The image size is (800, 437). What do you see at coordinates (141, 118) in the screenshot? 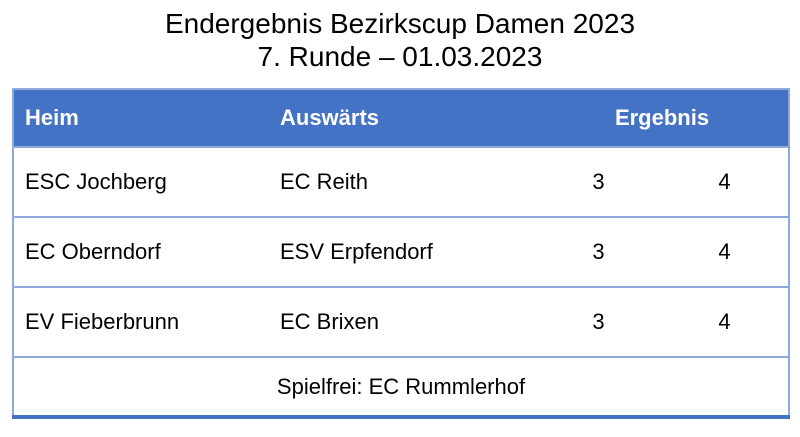
I see `header-cell-heim: Heim` at bounding box center [141, 118].